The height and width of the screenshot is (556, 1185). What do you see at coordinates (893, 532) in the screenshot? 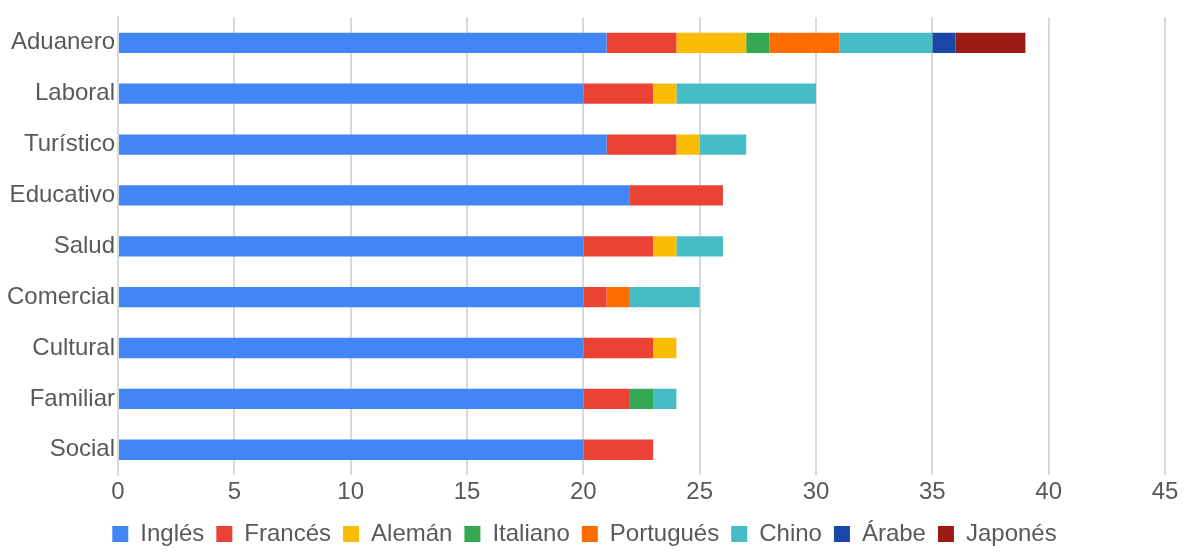
I see `legend-label: Árabe` at bounding box center [893, 532].